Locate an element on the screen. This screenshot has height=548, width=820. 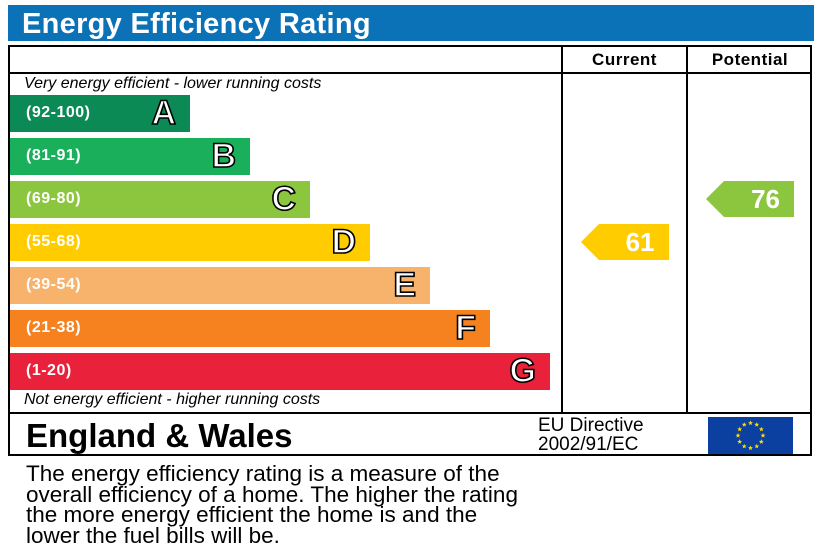
band-letter-label: A is located at coordinates (164, 113).